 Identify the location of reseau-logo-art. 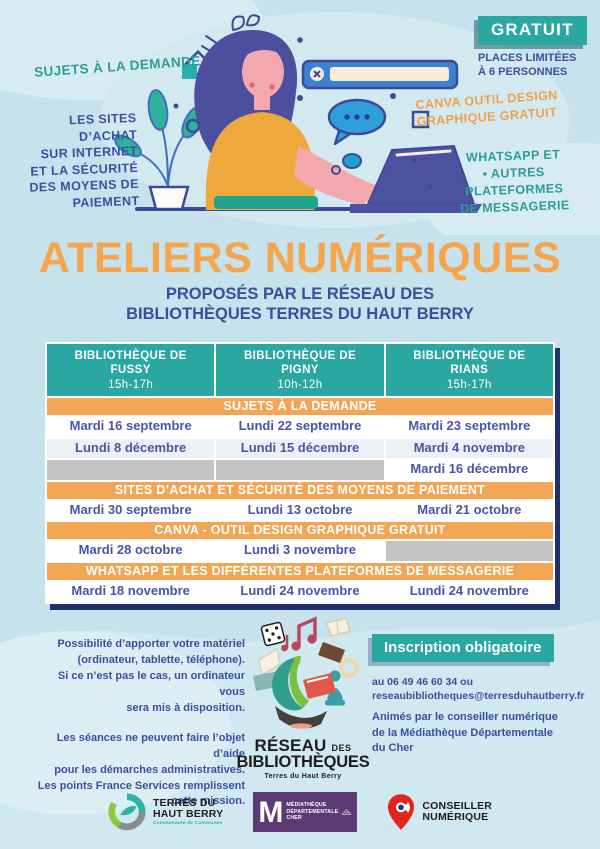
(306, 672).